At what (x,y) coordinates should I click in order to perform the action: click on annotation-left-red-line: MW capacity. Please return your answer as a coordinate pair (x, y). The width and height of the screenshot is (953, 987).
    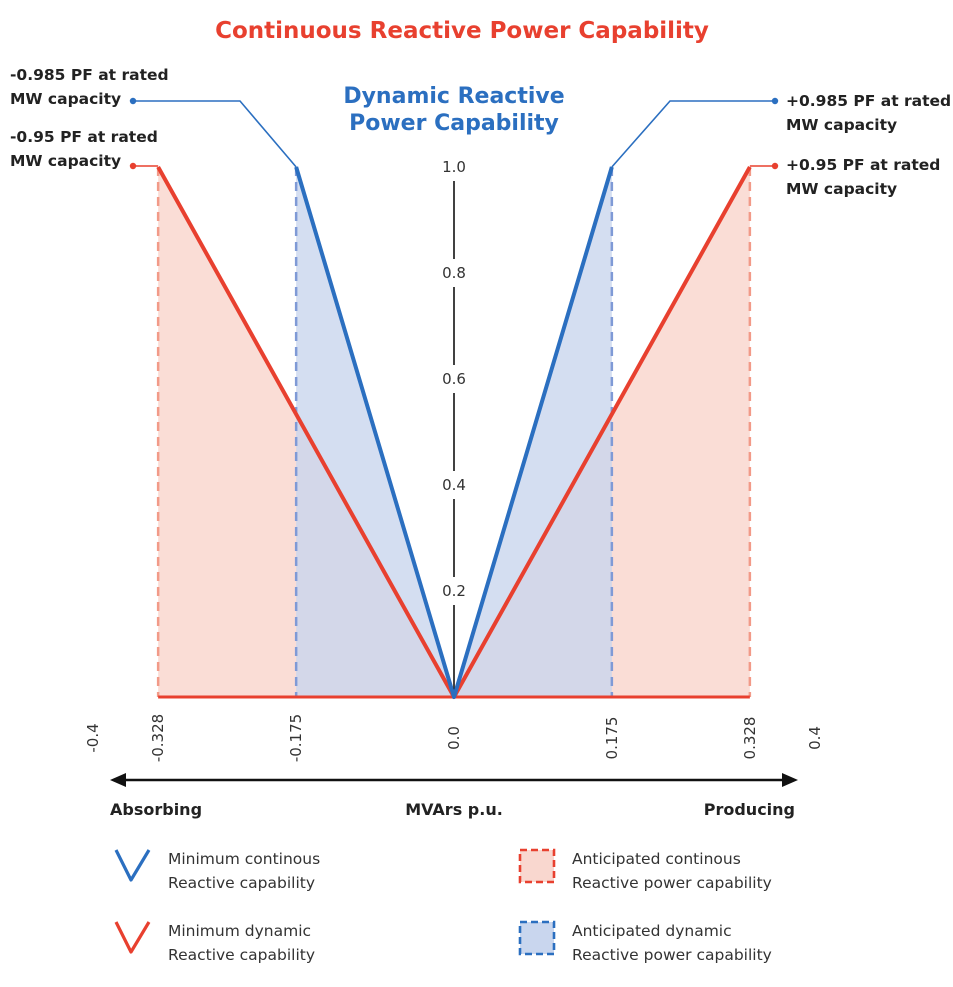
    Looking at the image, I should click on (65, 161).